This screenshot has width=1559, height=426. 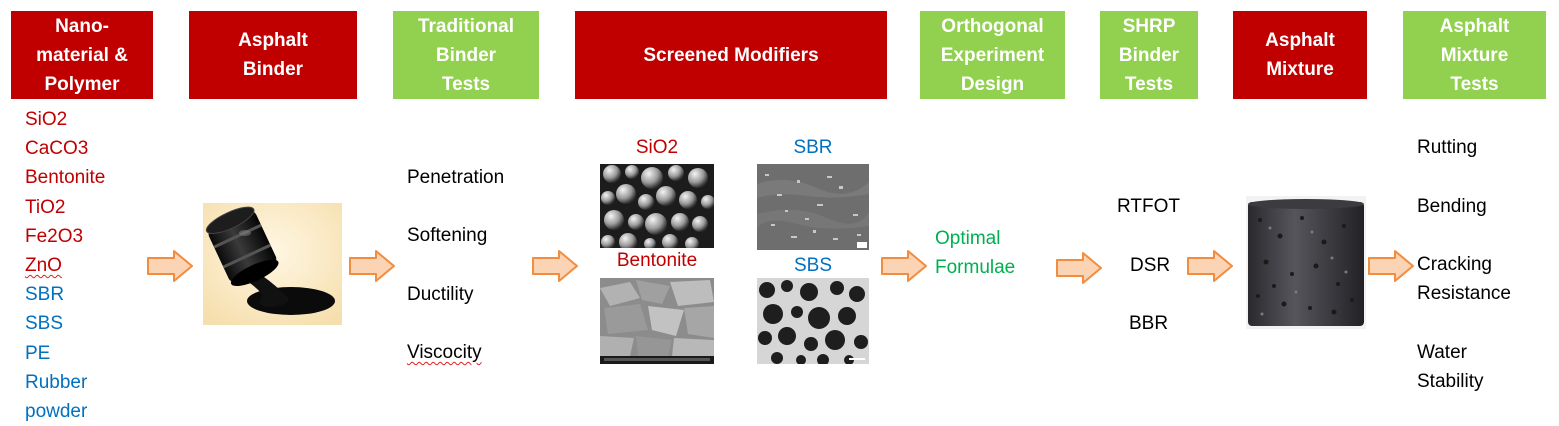 I want to click on asphalt-mixture-specimen-image, so click(x=1306, y=262).